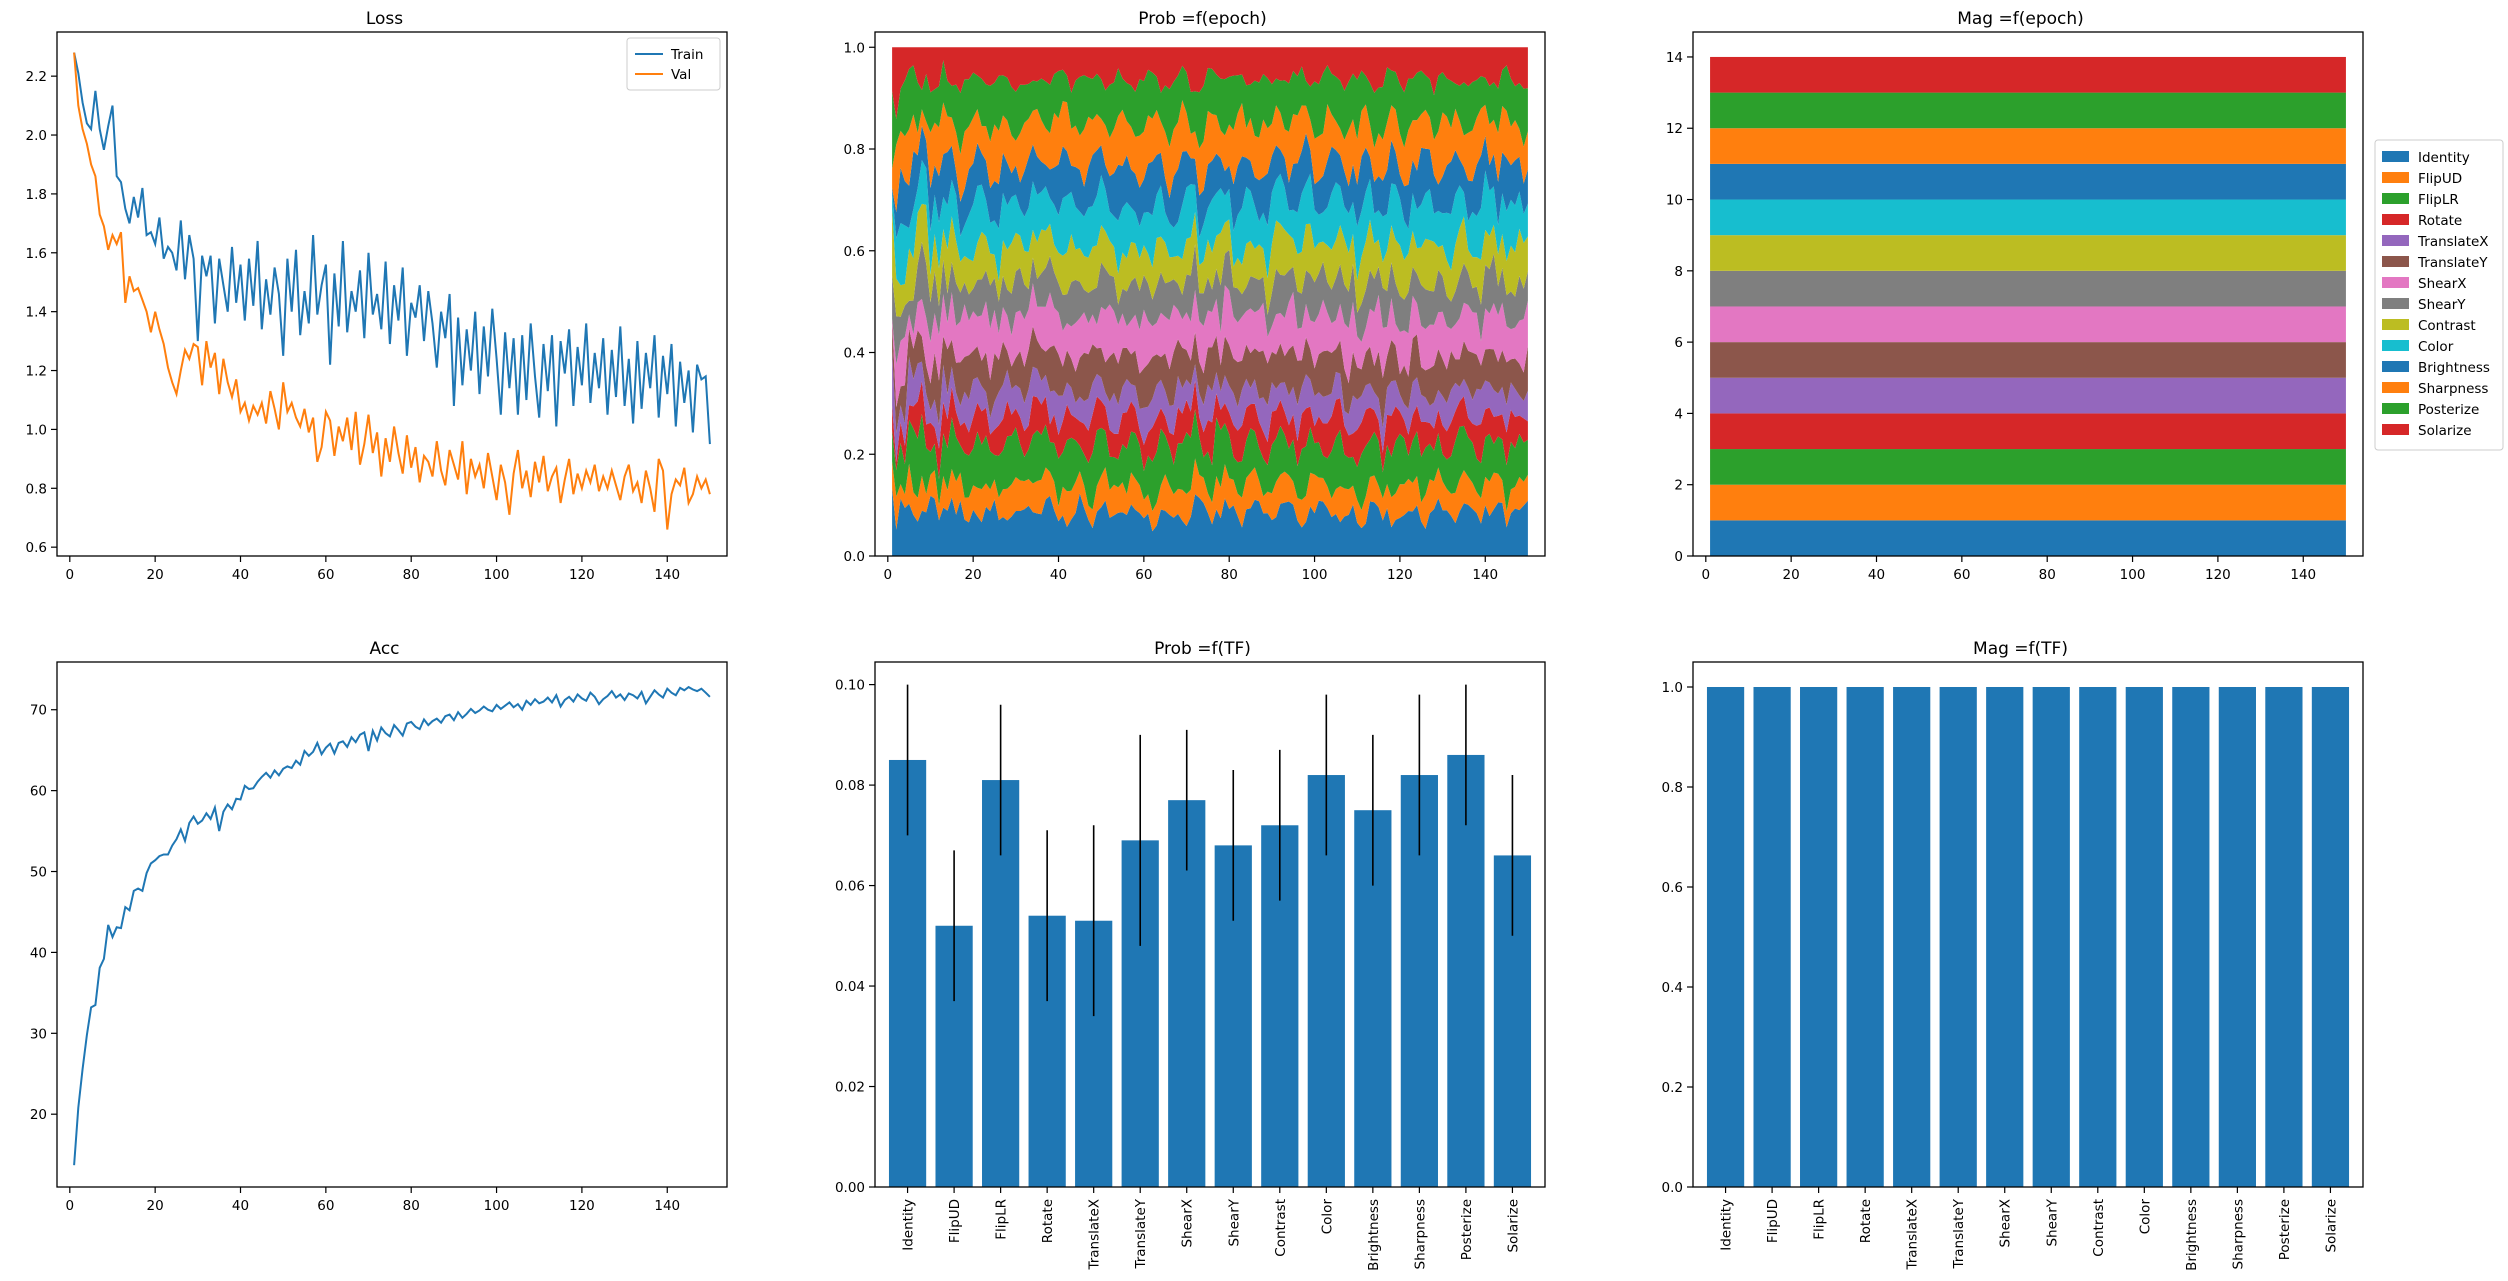  I want to click on loss-xtick-label: 120, so click(582, 575).